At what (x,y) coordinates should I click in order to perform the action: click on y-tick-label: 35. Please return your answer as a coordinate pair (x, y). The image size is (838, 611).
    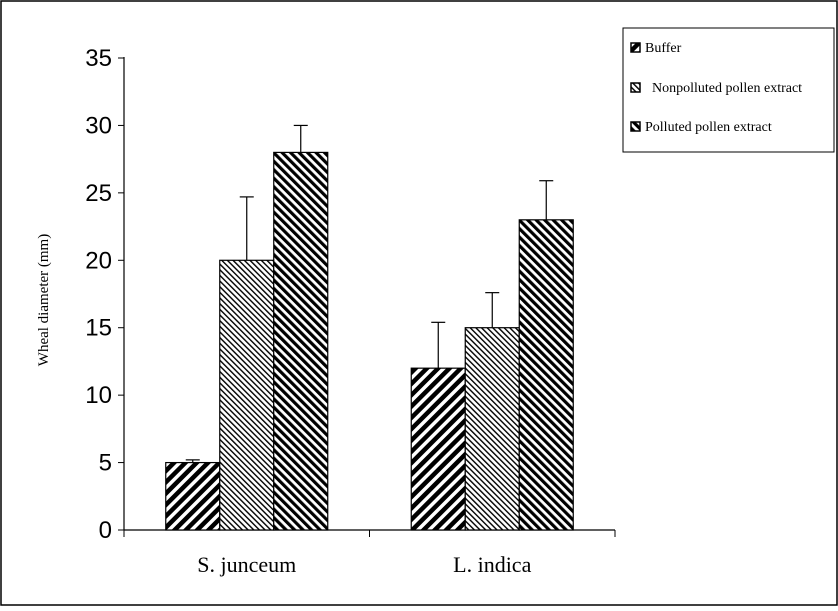
    Looking at the image, I should click on (98, 58).